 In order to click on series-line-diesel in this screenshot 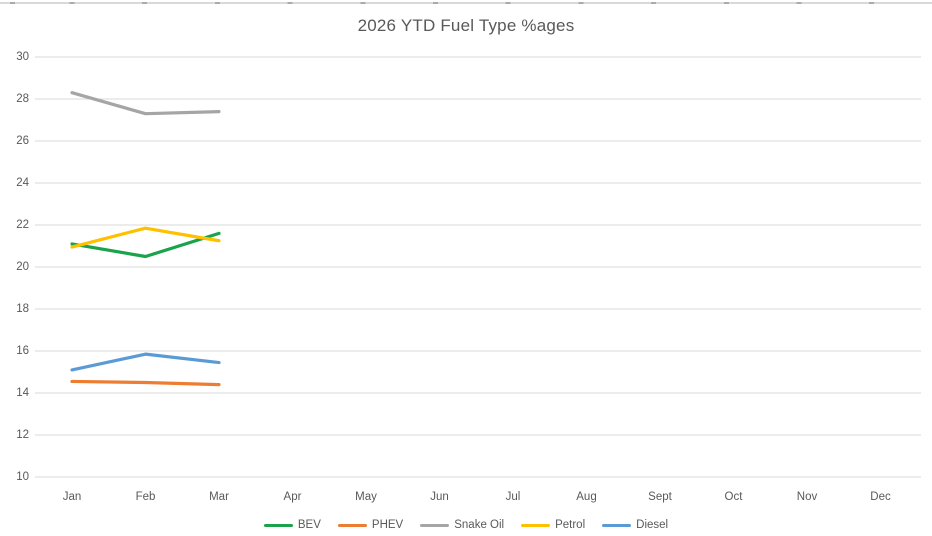, I will do `click(145, 362)`.